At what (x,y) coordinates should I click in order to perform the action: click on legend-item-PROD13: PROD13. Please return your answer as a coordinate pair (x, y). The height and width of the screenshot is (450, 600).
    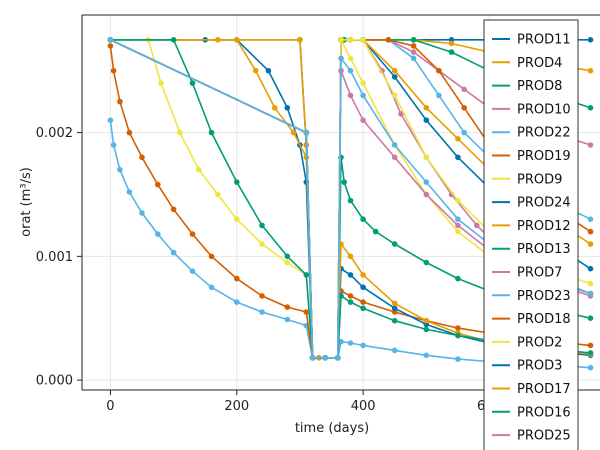
    Looking at the image, I should click on (531, 249).